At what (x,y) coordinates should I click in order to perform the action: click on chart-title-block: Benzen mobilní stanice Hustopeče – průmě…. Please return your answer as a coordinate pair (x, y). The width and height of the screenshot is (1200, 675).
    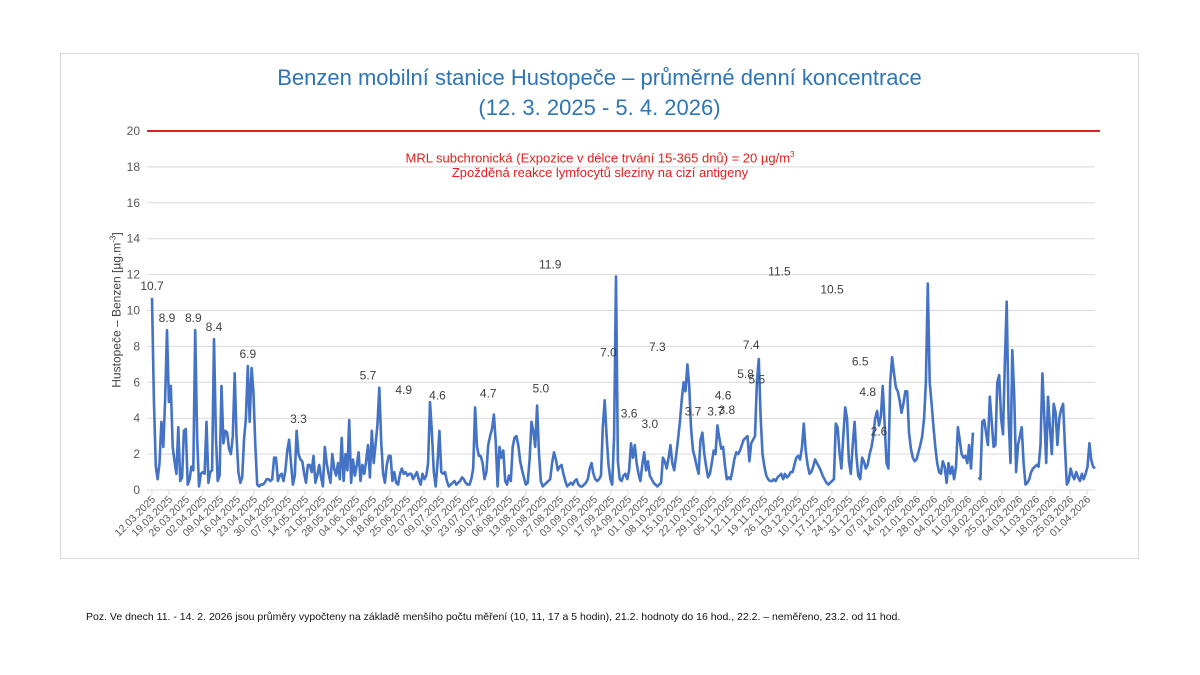
    Looking at the image, I should click on (599, 93).